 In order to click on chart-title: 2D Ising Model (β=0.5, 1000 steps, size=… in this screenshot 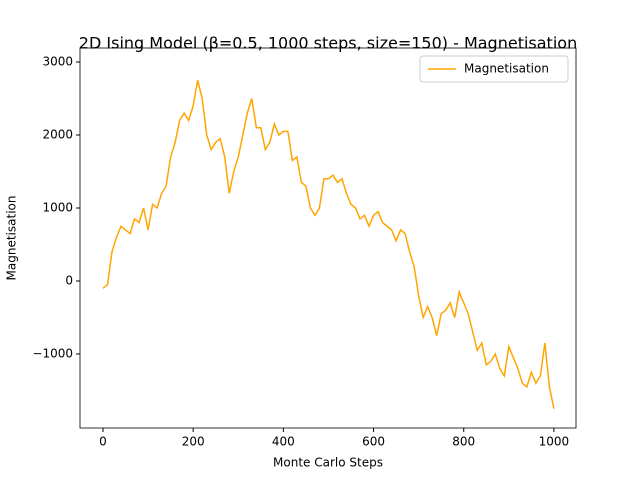, I will do `click(328, 43)`.